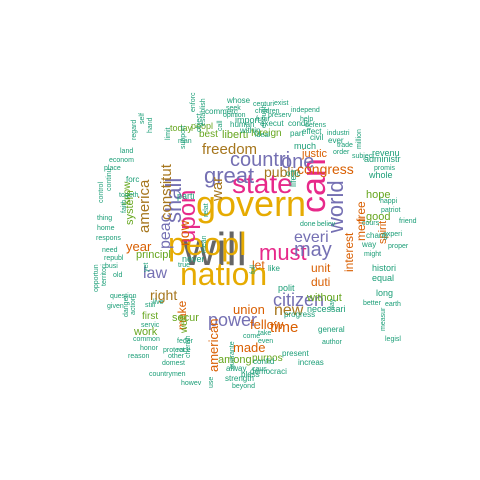  I want to click on cloud-word: union, so click(249, 309).